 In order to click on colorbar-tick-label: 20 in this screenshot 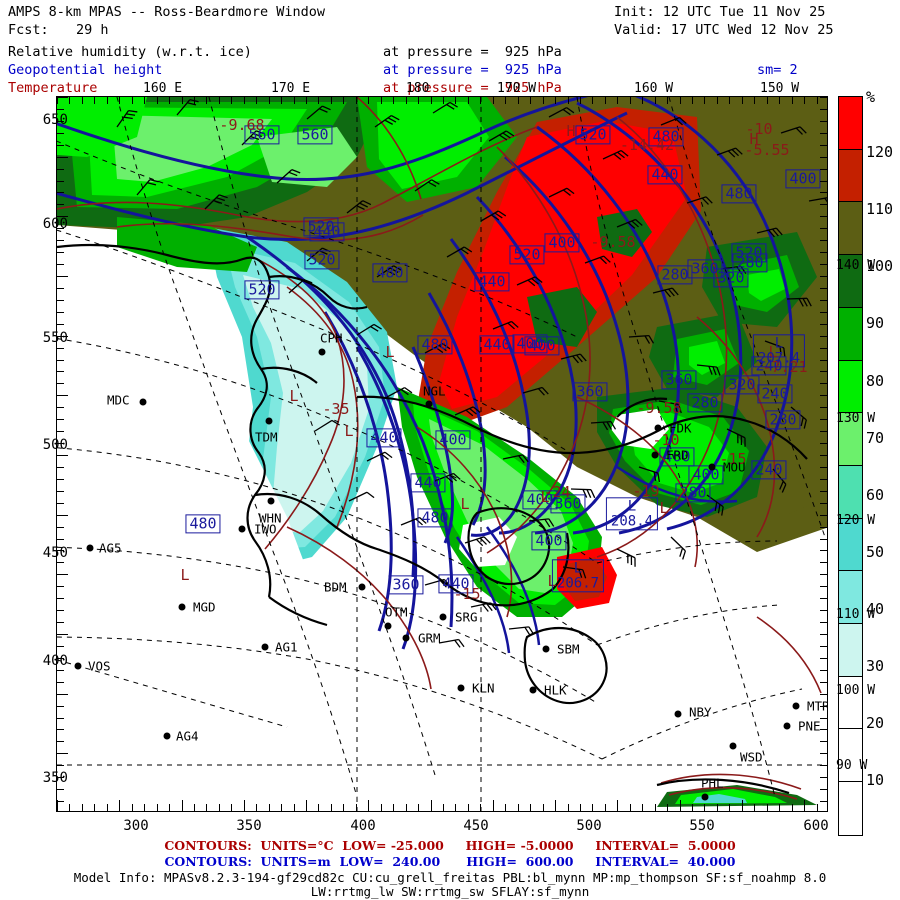, I will do `click(875, 723)`.